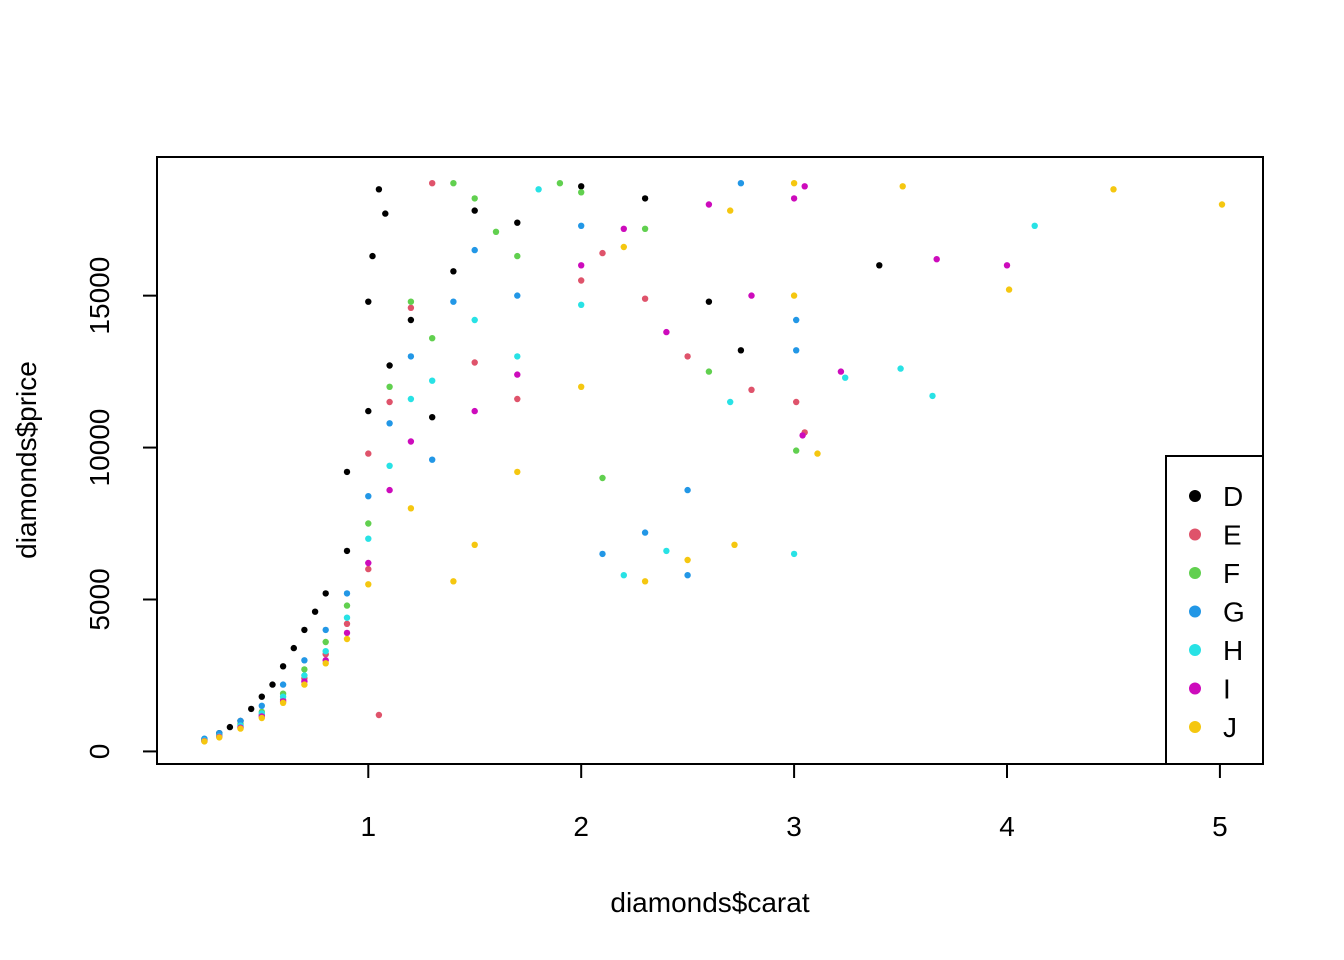  What do you see at coordinates (1230, 727) in the screenshot?
I see `legend-label: J` at bounding box center [1230, 727].